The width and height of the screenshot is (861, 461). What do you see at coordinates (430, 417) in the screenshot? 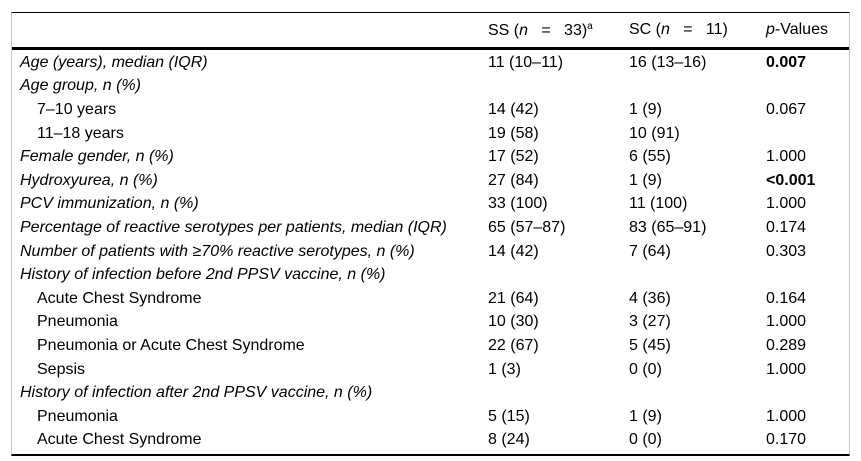
I see `table-row: Pneumonia 5 (15) 1 (9) 1.000` at bounding box center [430, 417].